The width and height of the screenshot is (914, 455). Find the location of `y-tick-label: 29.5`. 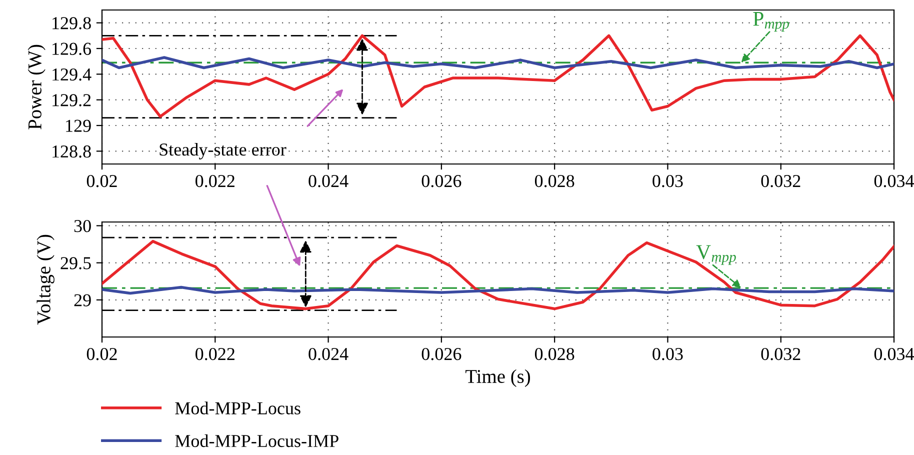

y-tick-label: 29.5 is located at coordinates (75, 263).